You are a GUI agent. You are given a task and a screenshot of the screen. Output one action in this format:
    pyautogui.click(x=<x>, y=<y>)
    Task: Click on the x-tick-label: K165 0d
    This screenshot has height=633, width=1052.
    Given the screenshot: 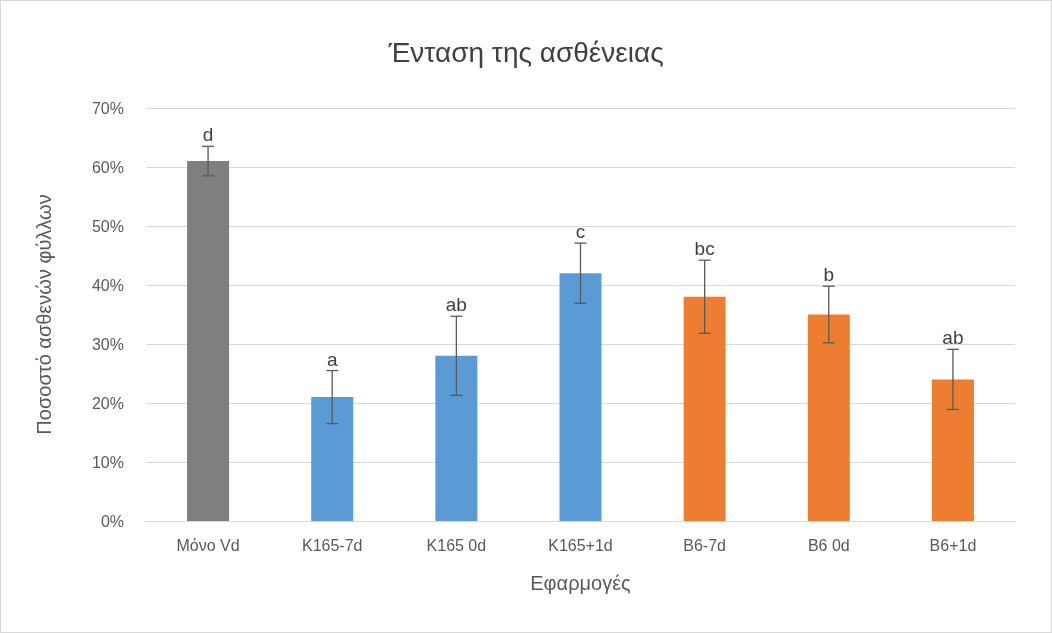 What is the action you would take?
    pyautogui.click(x=456, y=545)
    